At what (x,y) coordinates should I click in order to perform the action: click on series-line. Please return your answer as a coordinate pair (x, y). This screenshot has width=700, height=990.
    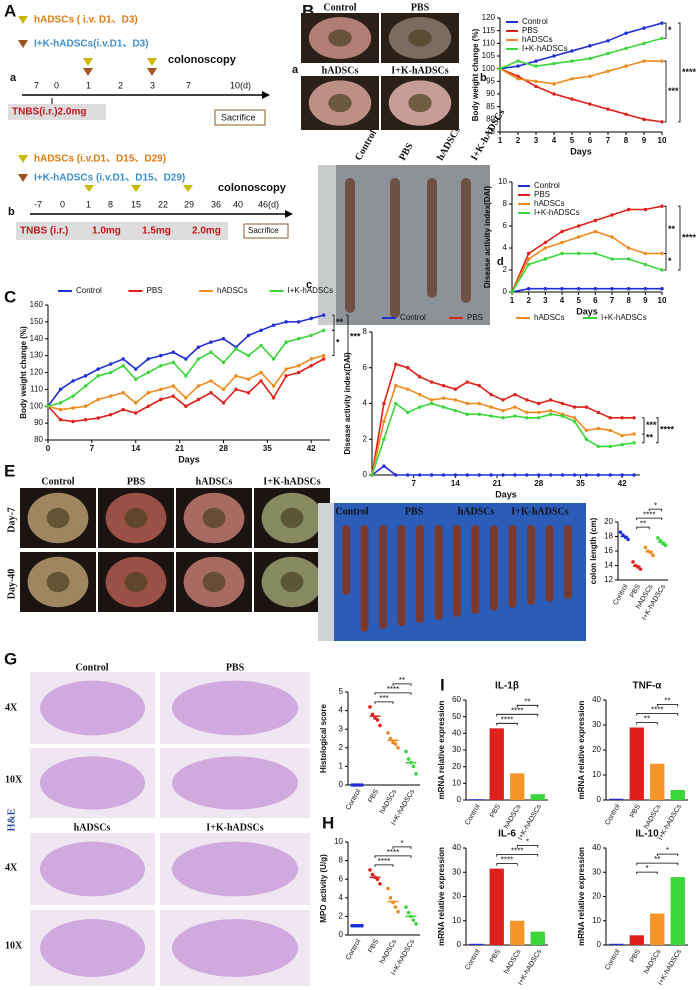
    Looking at the image, I should click on (503, 419).